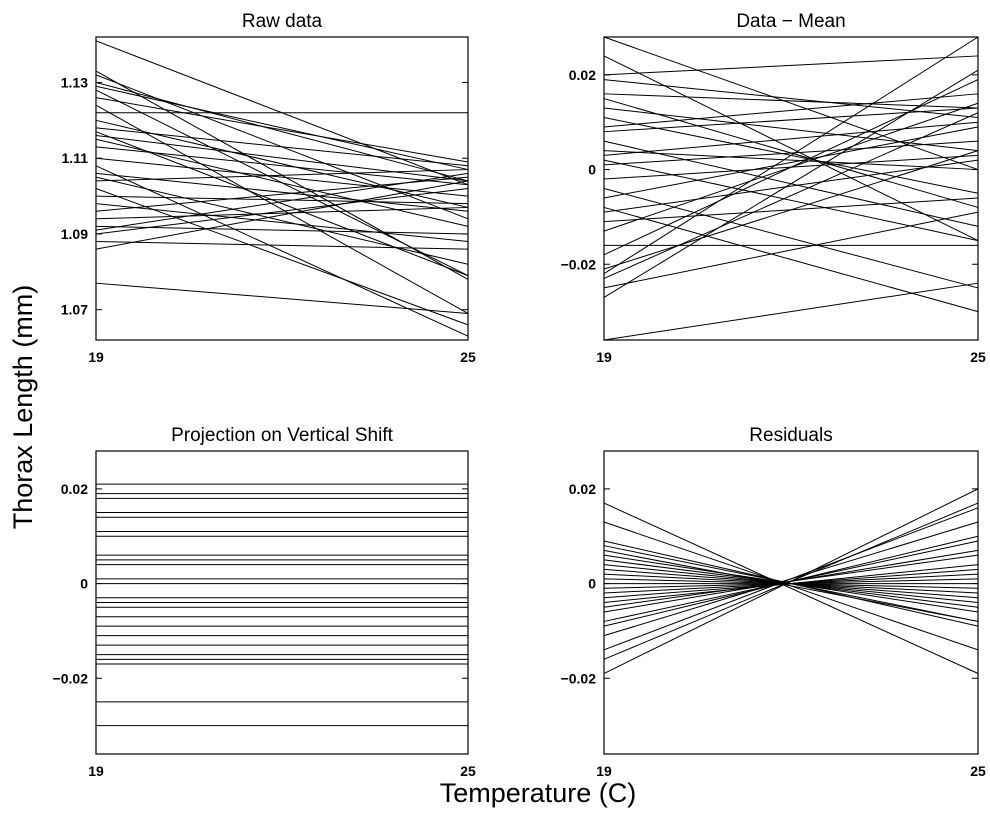  What do you see at coordinates (74, 82) in the screenshot?
I see `panel-1-ytick-label: 1.13` at bounding box center [74, 82].